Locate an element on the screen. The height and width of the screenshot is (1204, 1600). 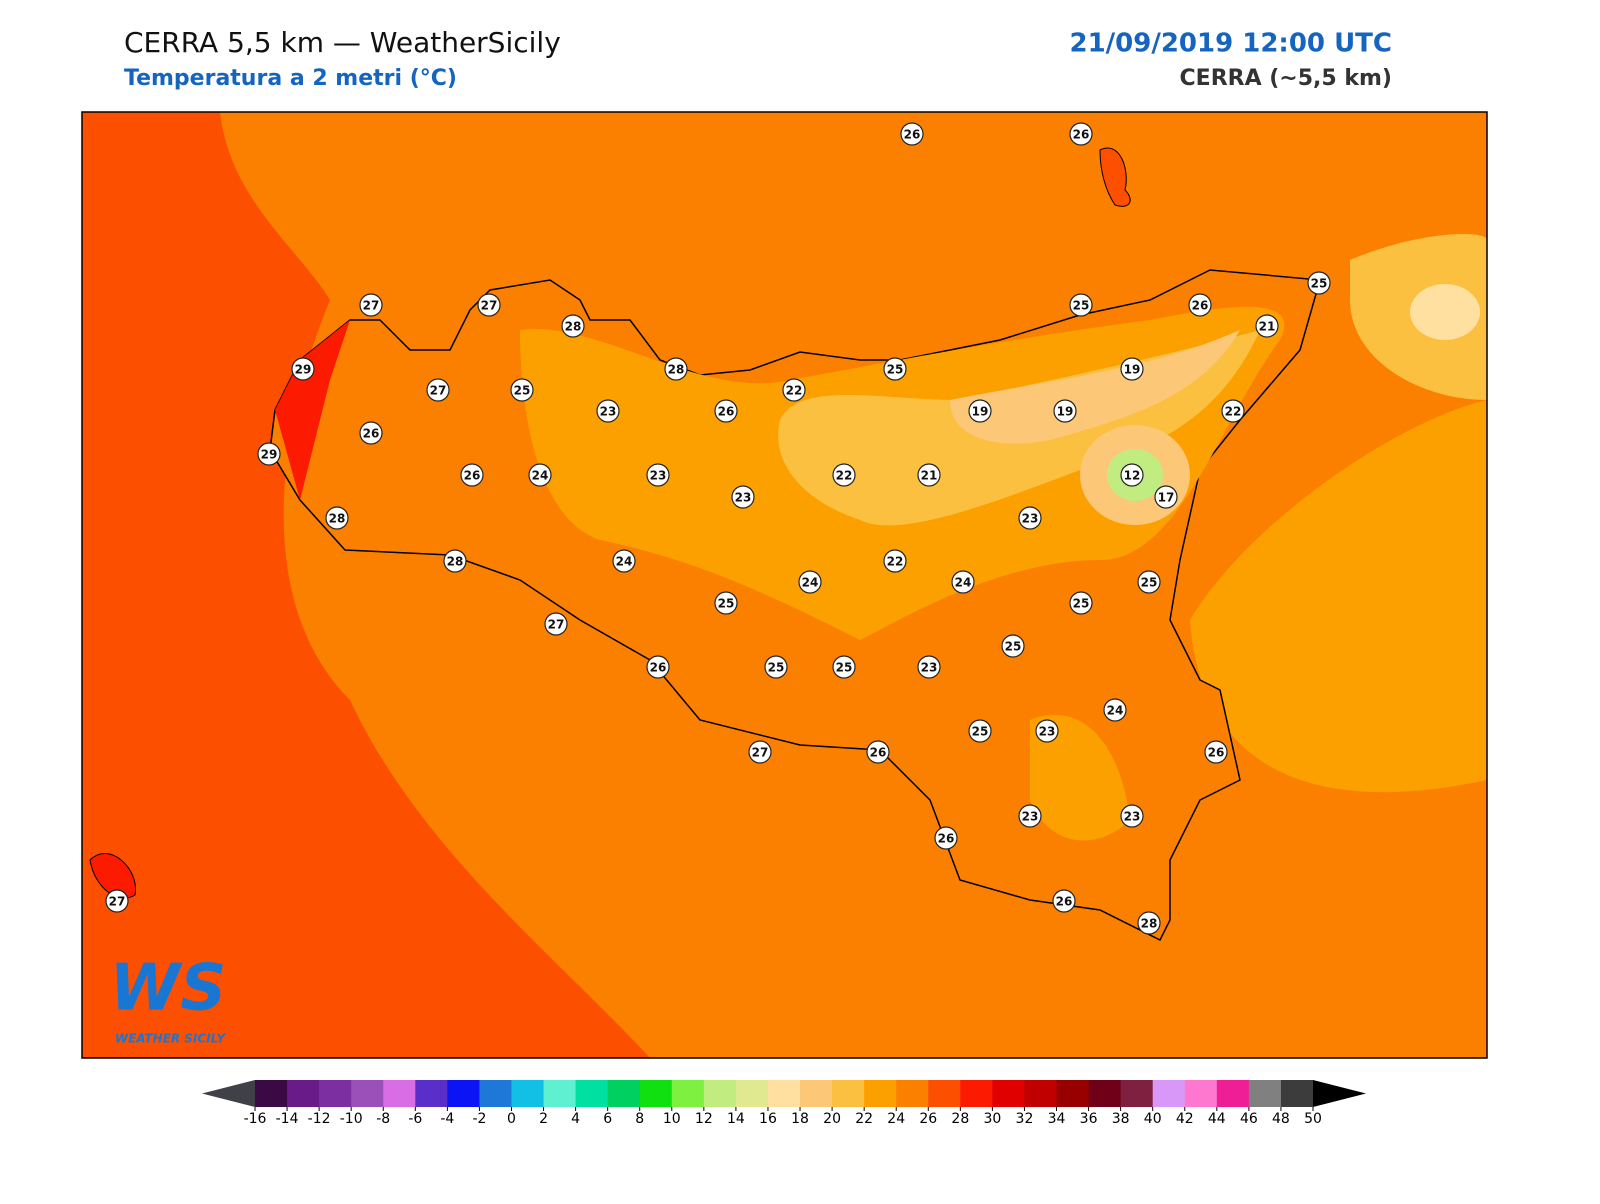
colorbar-label: -12 is located at coordinates (319, 1119).